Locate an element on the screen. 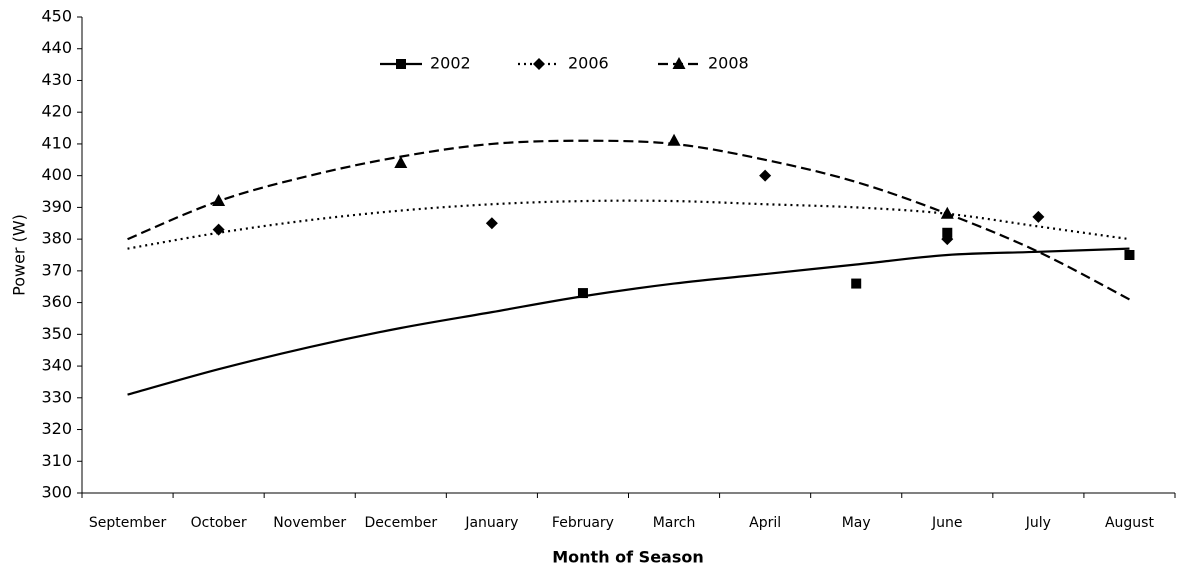  y-tick-label: 440 is located at coordinates (56, 47).